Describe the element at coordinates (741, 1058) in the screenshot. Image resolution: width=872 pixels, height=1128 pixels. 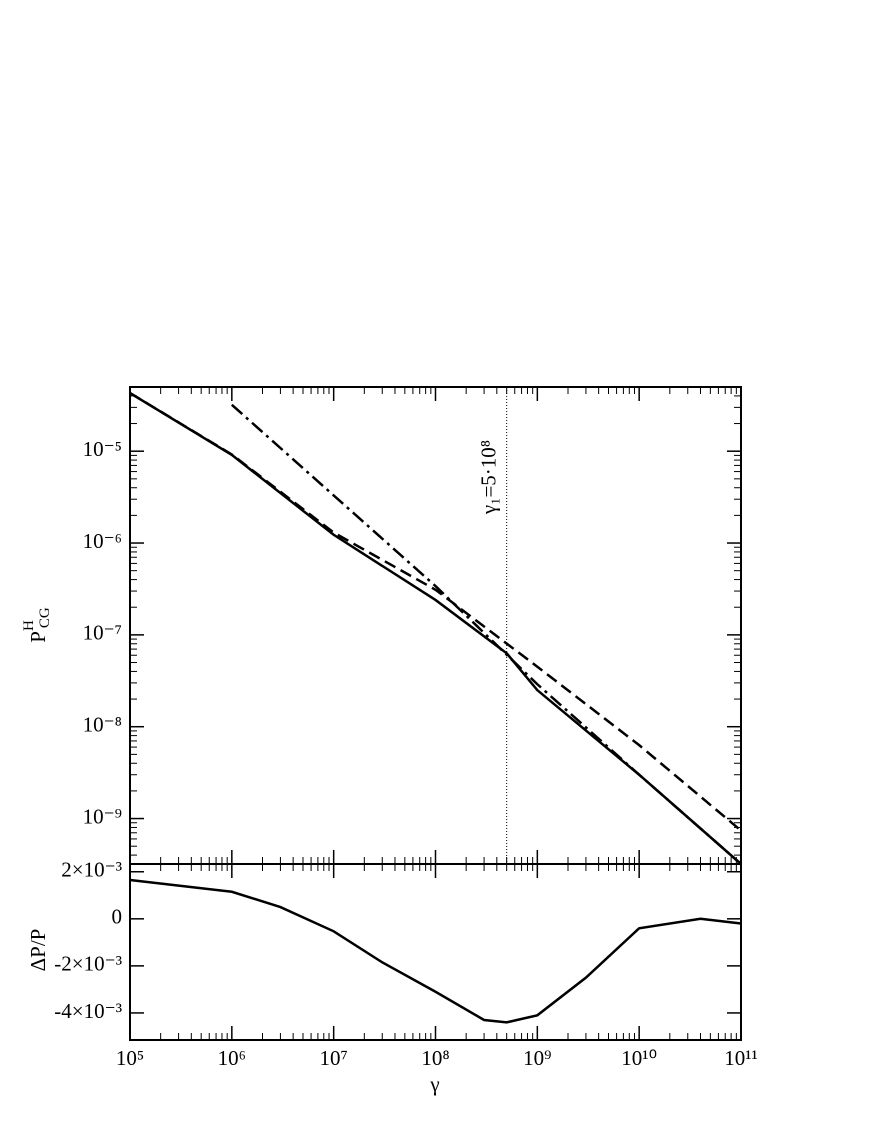
I see `x-tick-label: 10¹¹` at that location.